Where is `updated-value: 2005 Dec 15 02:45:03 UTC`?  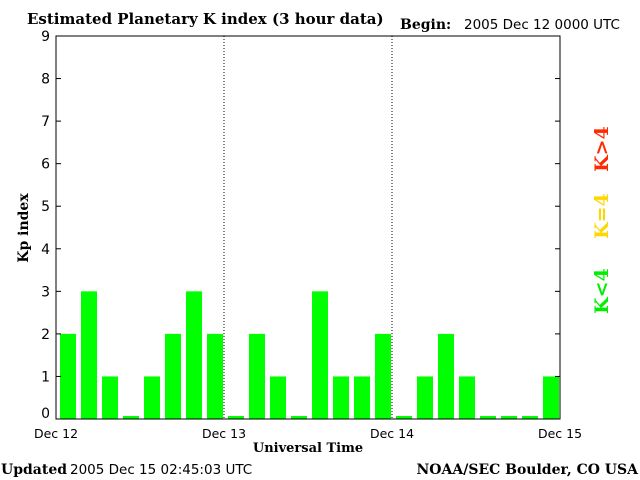
updated-value: 2005 Dec 15 02:45:03 UTC is located at coordinates (161, 470).